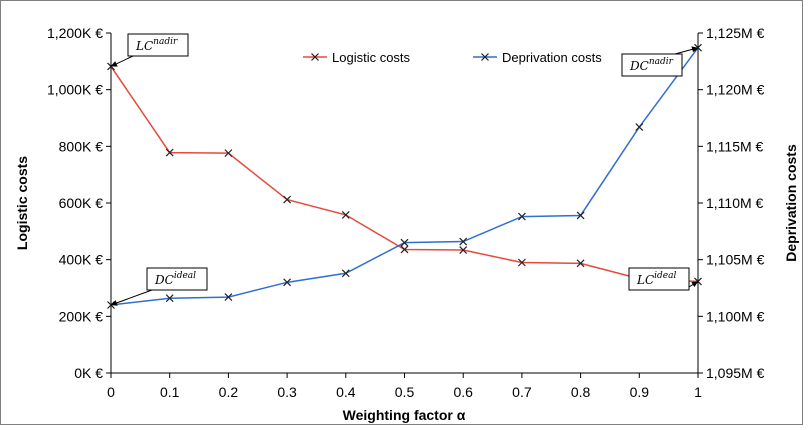 The image size is (809, 430). Describe the element at coordinates (735, 146) in the screenshot. I see `y-tick-label-right: 1,115M €` at that location.